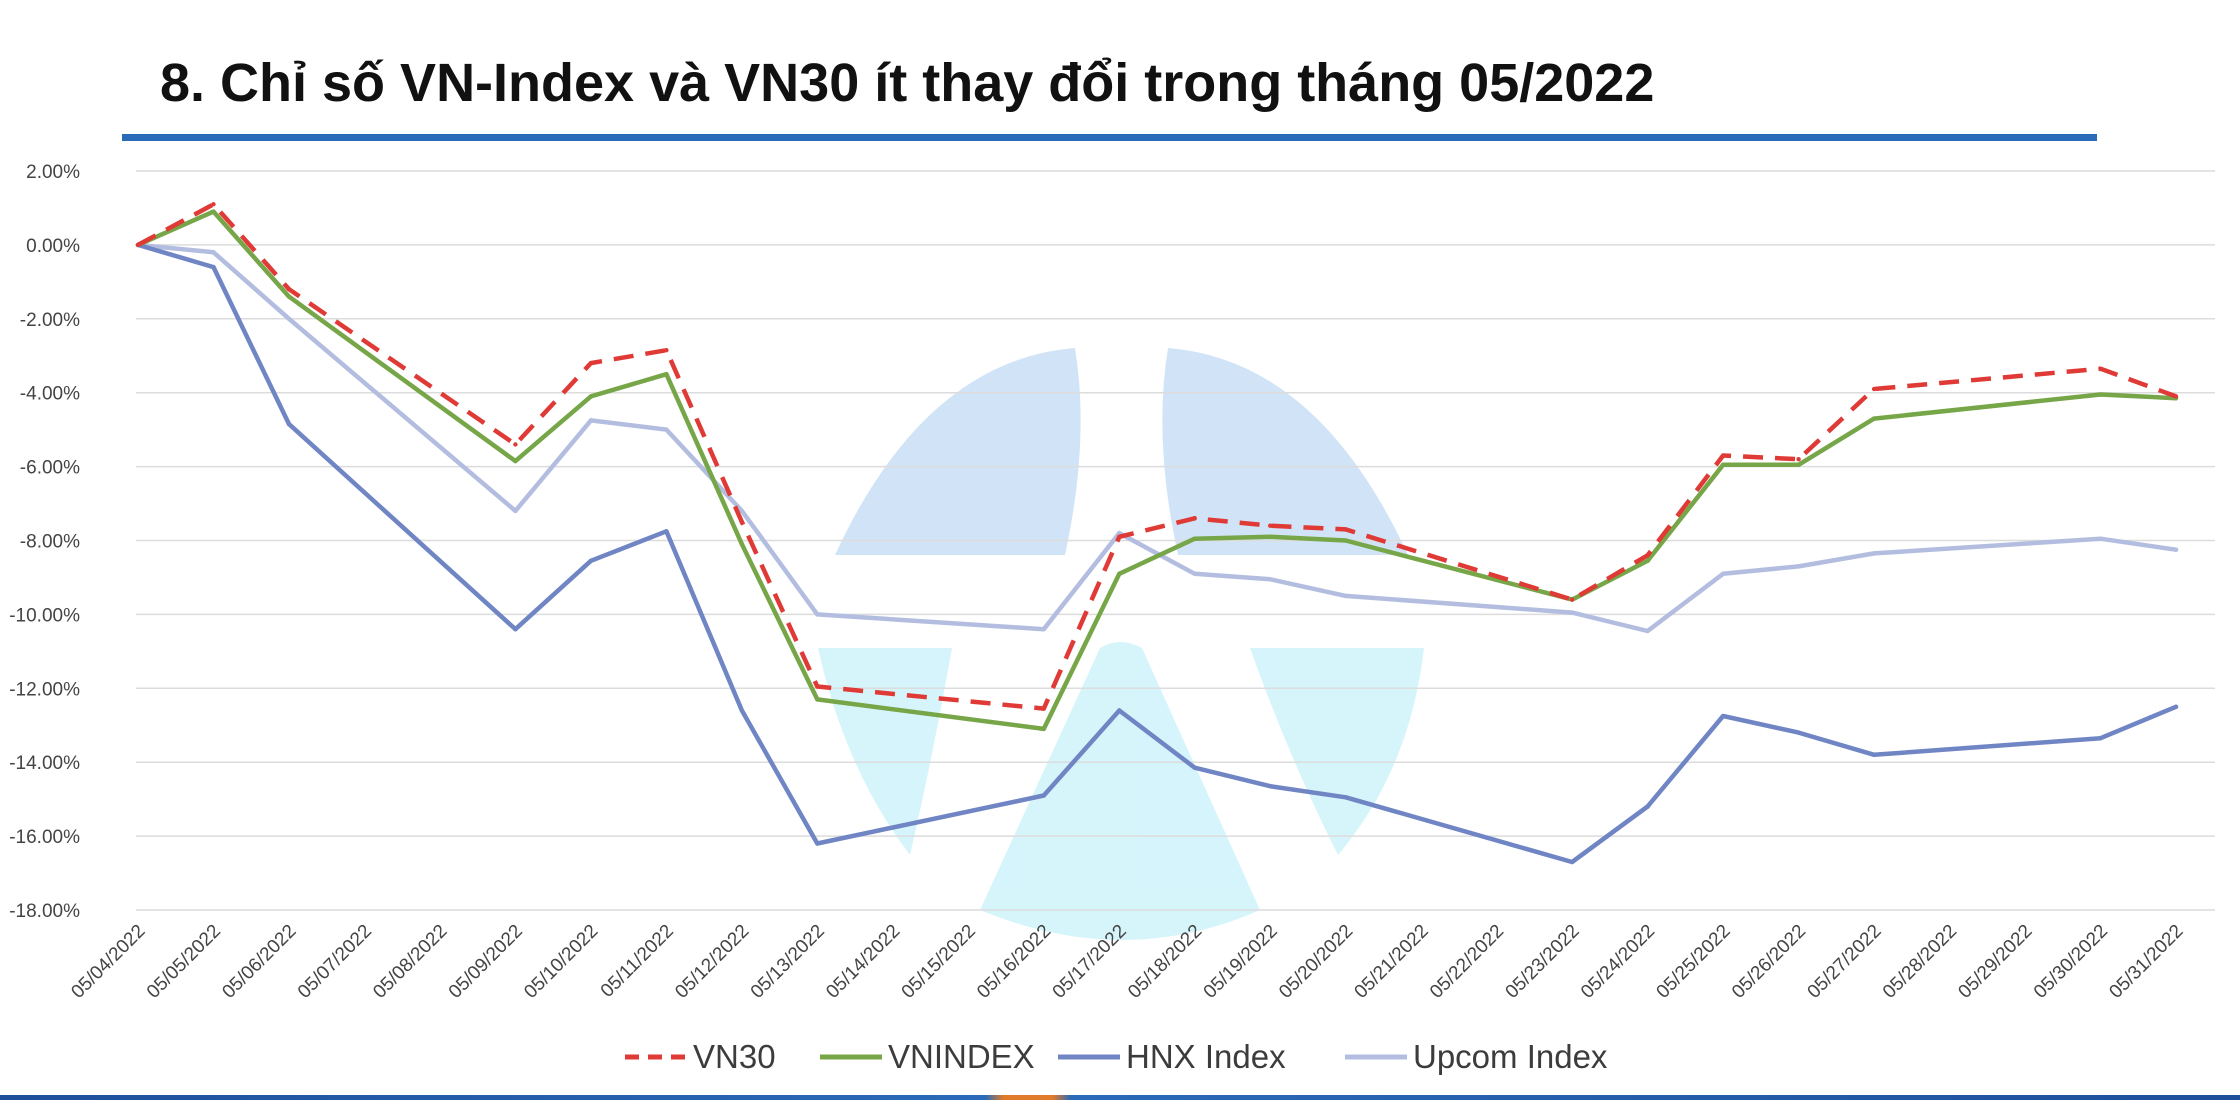 The height and width of the screenshot is (1100, 2240). What do you see at coordinates (53, 246) in the screenshot?
I see `y-tick-label: 0.00%` at bounding box center [53, 246].